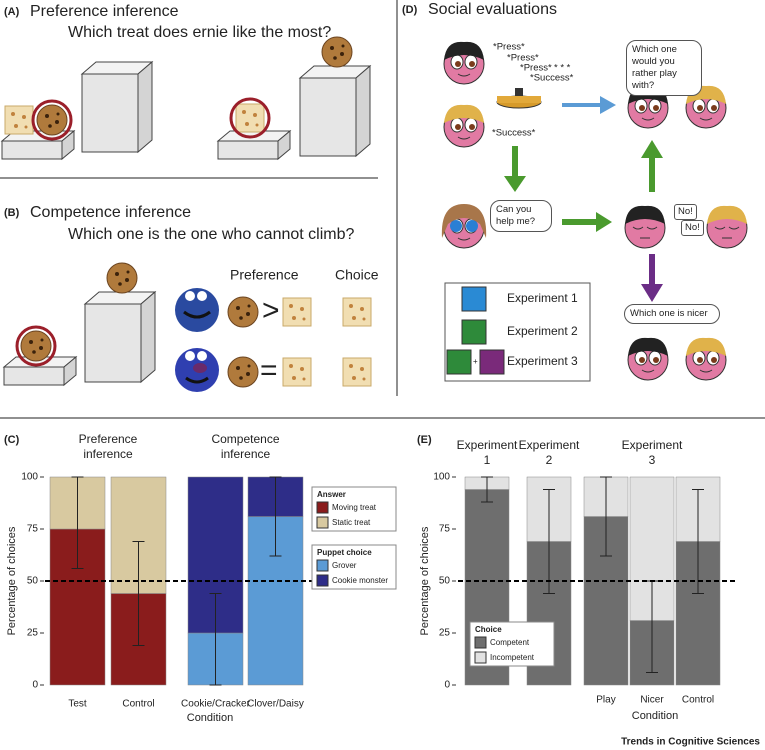 This screenshot has height=750, width=765. I want to click on legend-label: Cookie monster, so click(360, 580).